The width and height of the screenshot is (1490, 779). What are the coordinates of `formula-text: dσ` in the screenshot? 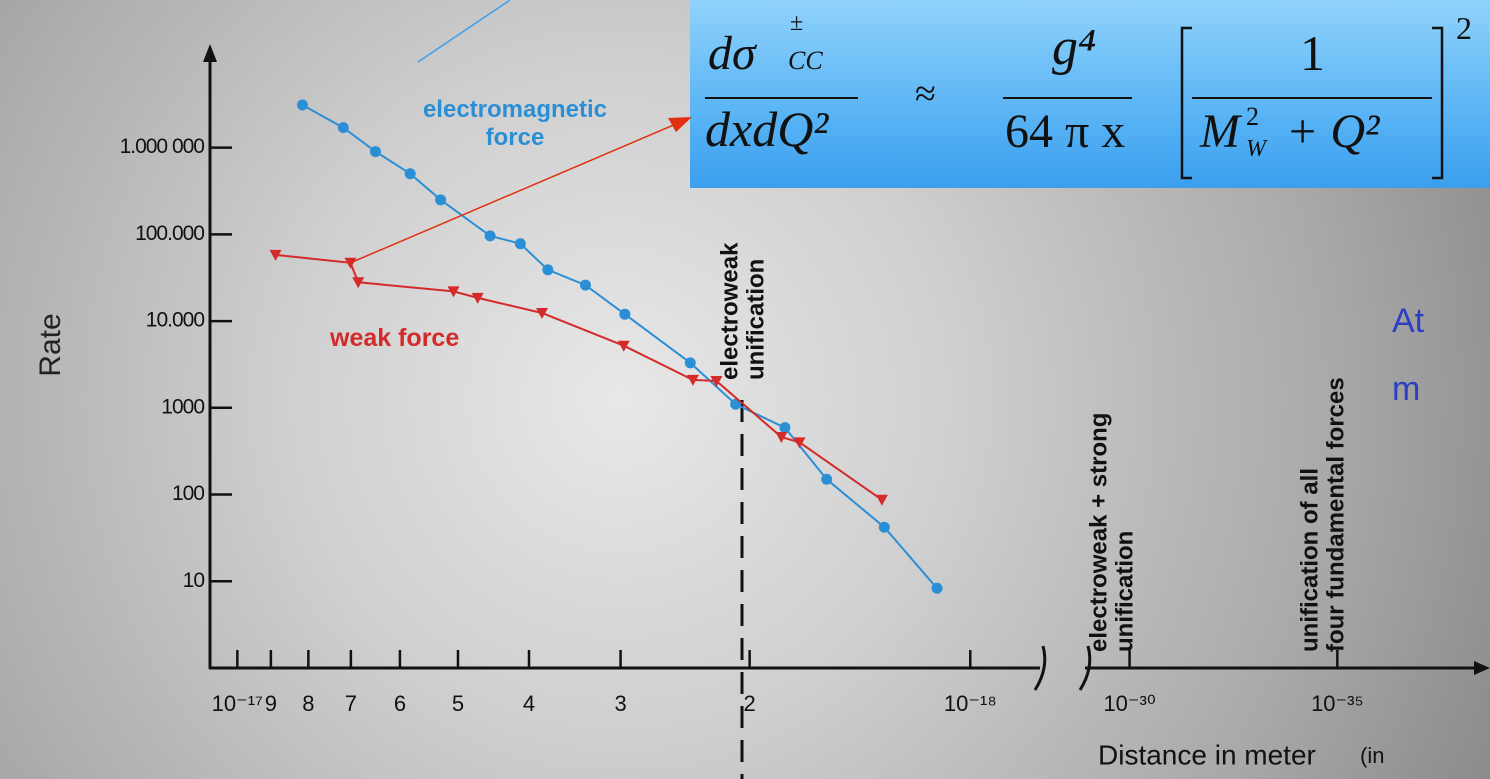 It's located at (732, 53).